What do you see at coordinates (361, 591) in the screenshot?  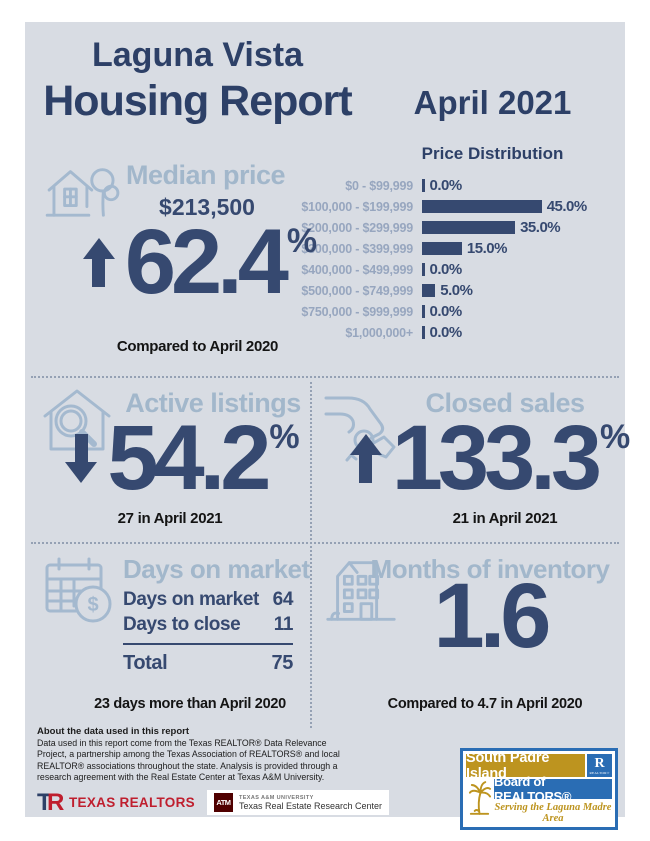 I see `apartment-building-icon` at bounding box center [361, 591].